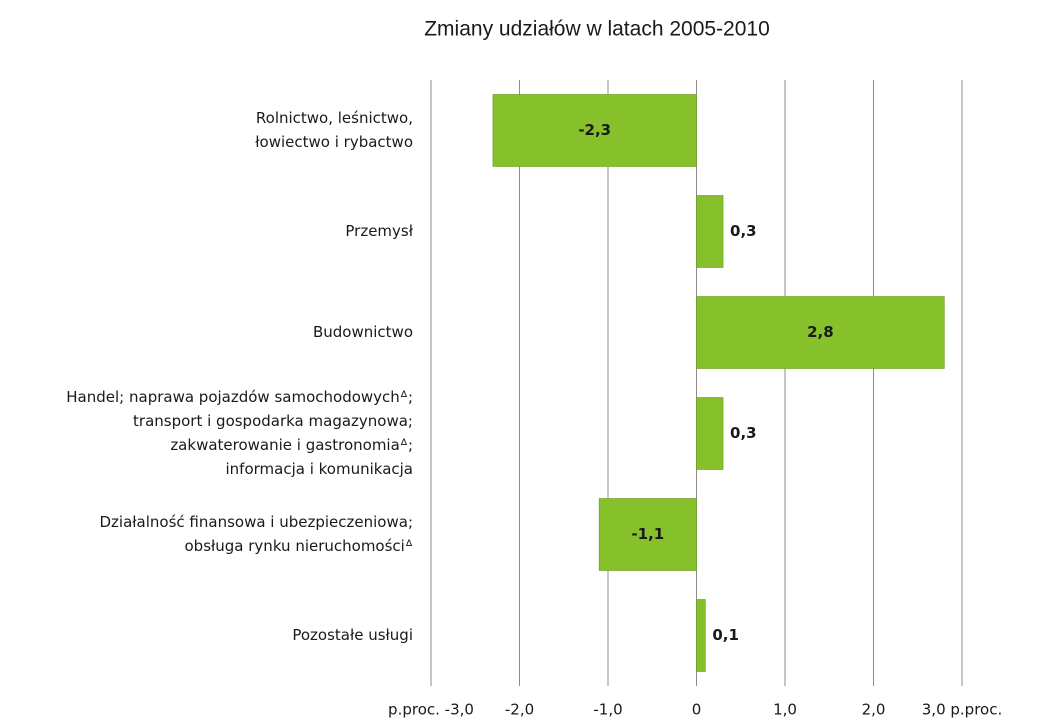  What do you see at coordinates (239, 397) in the screenshot?
I see `category-label: Handel; naprawa pojazdów samochodowychᐞ;` at bounding box center [239, 397].